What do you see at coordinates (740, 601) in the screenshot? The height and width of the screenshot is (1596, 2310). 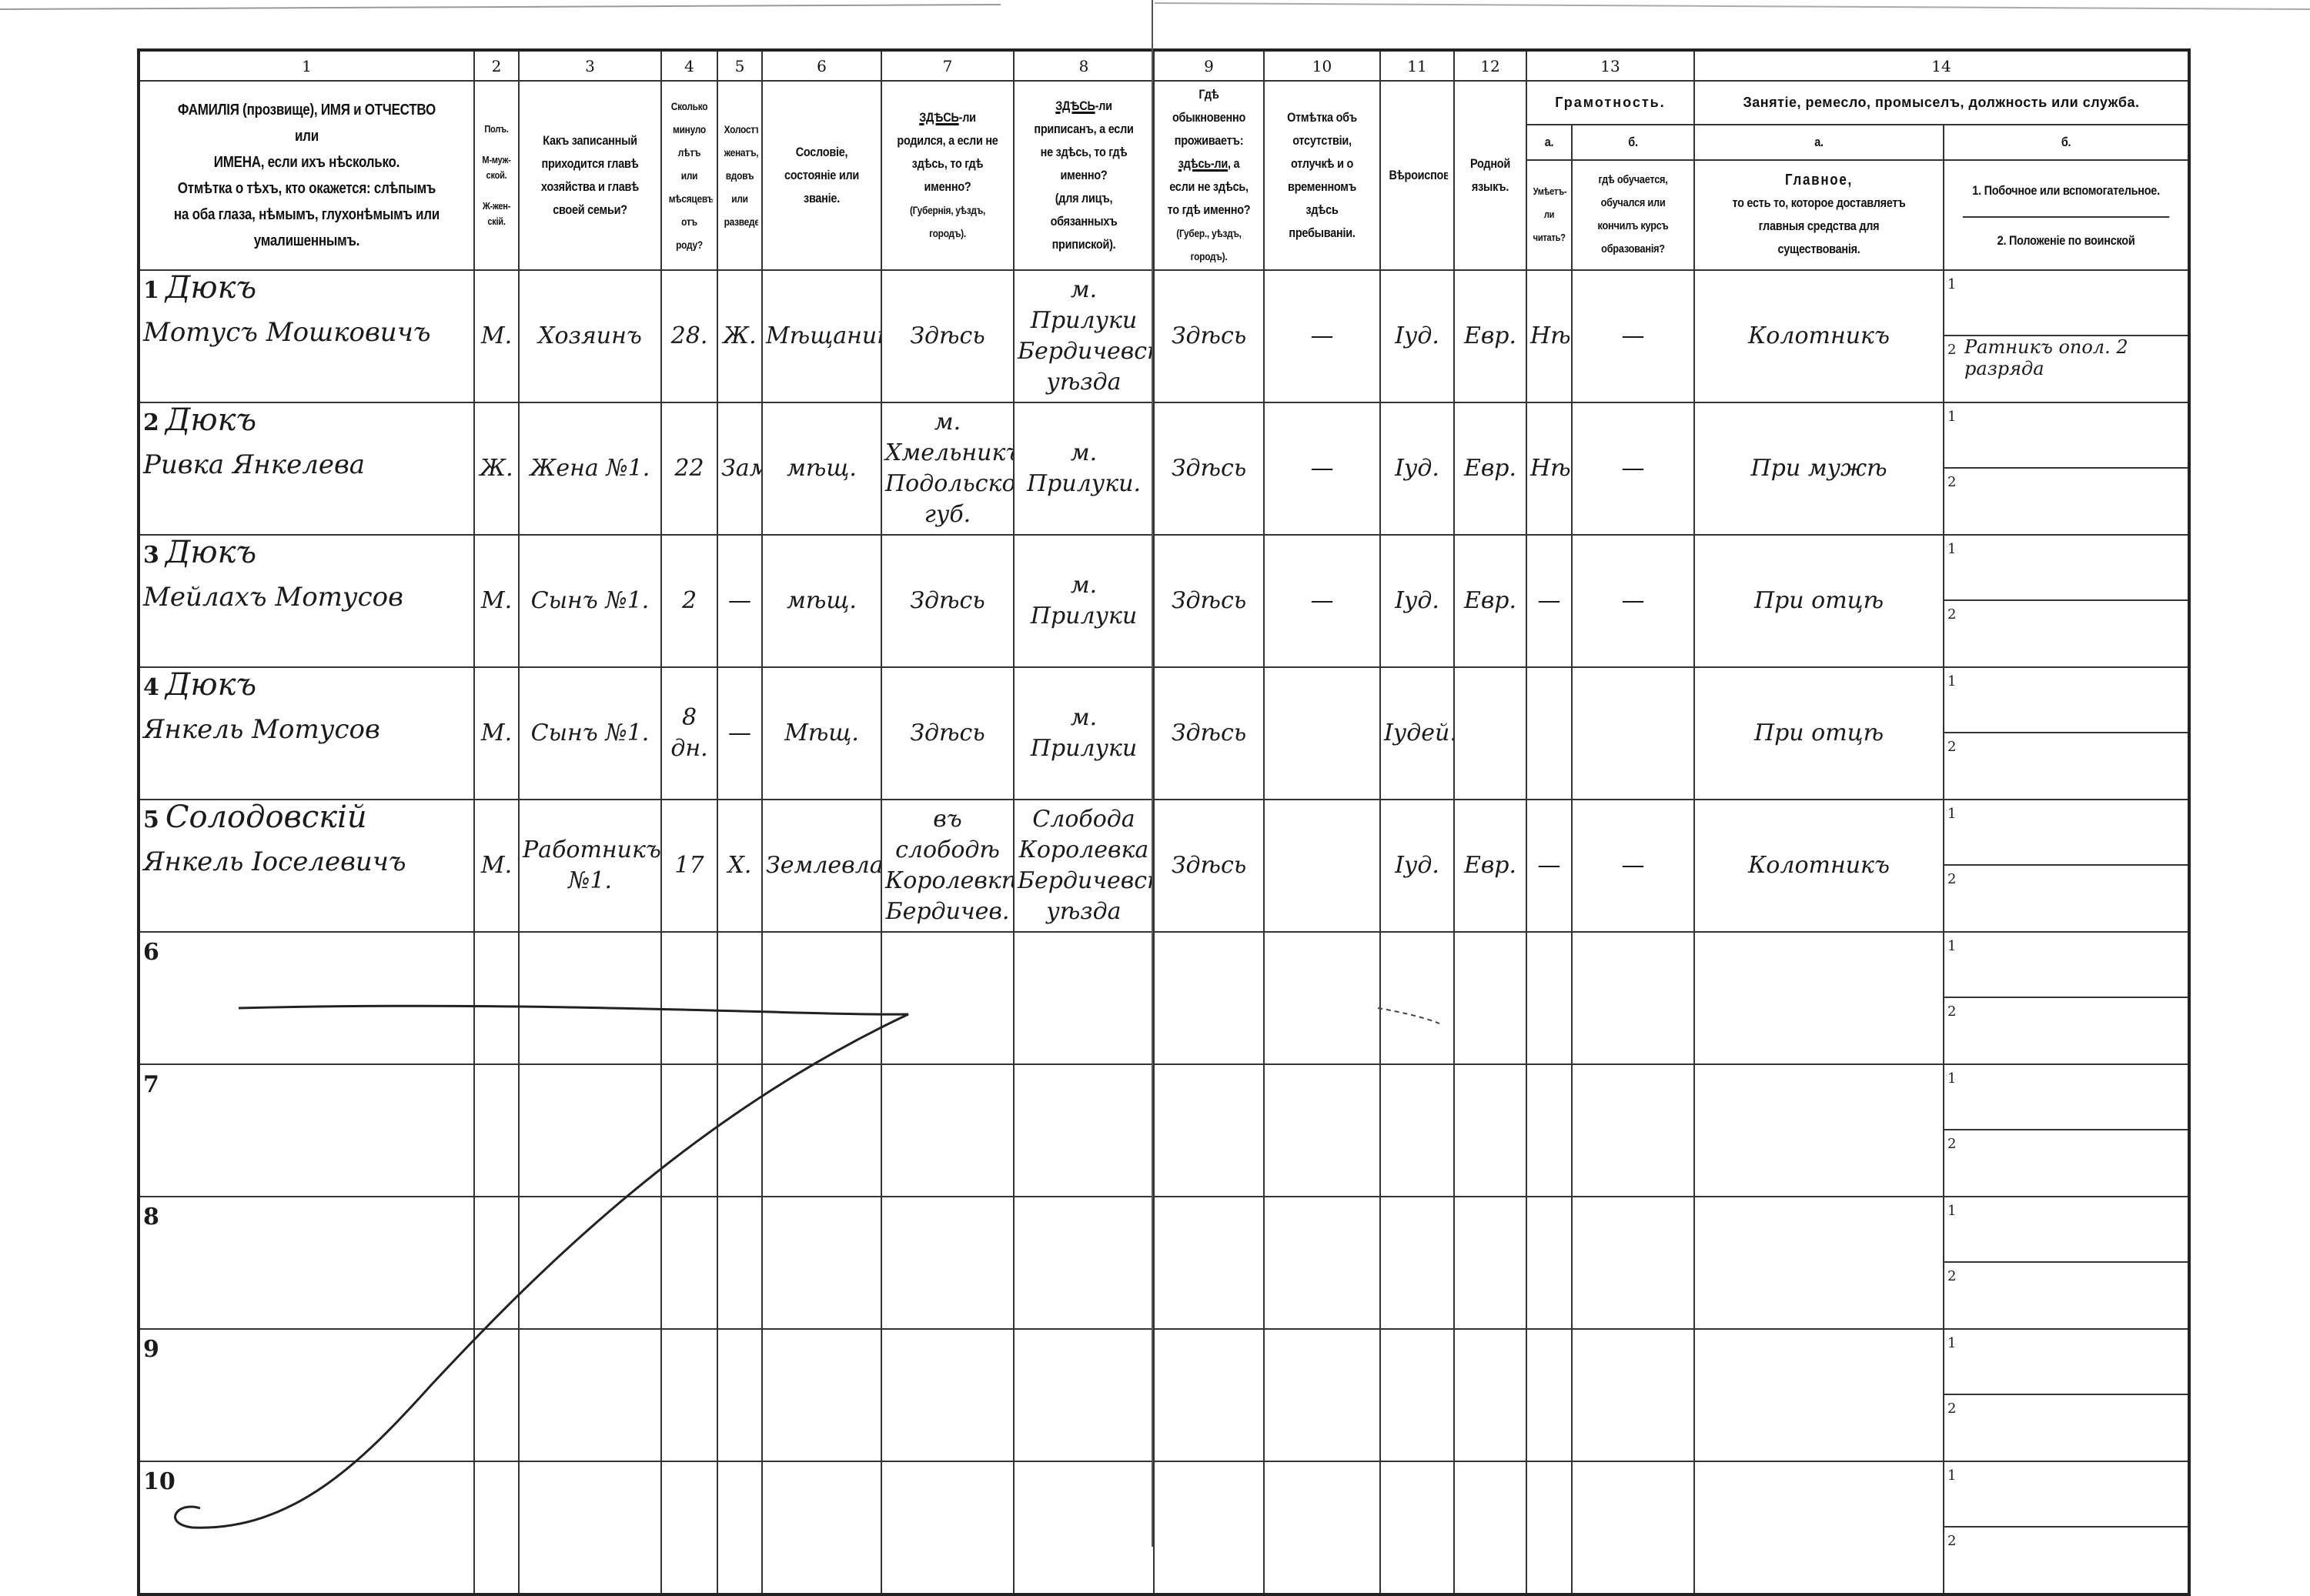 I see `marital-status-cell: —` at bounding box center [740, 601].